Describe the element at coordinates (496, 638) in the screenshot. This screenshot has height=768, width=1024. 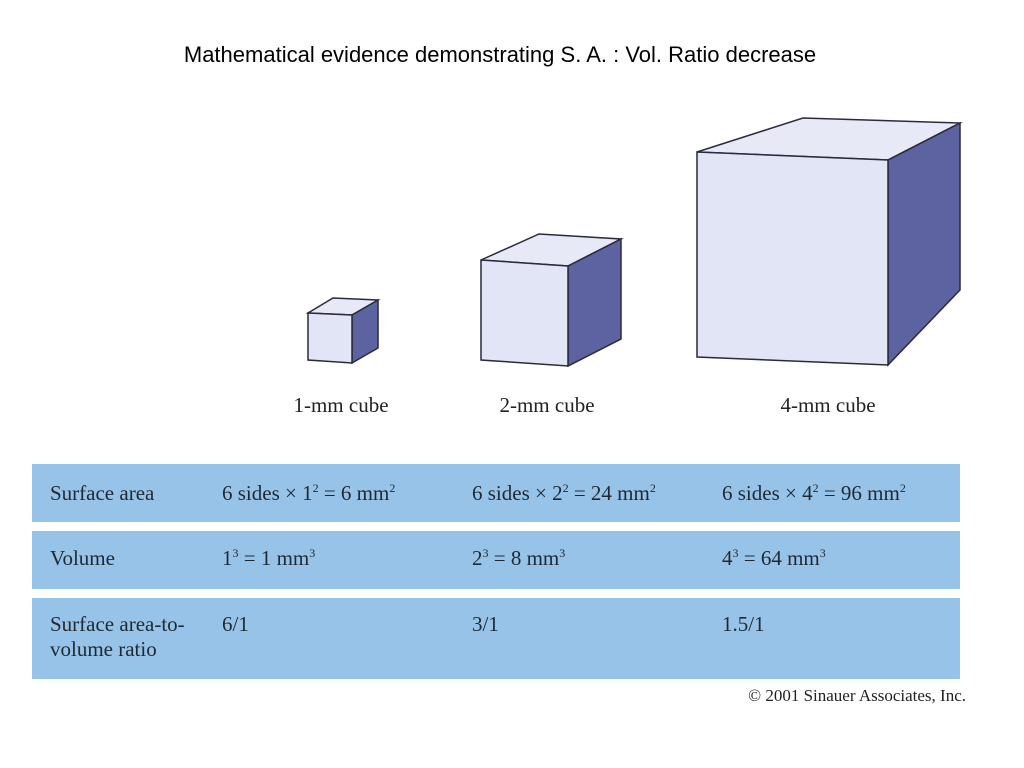
I see `table-row-ratio` at that location.